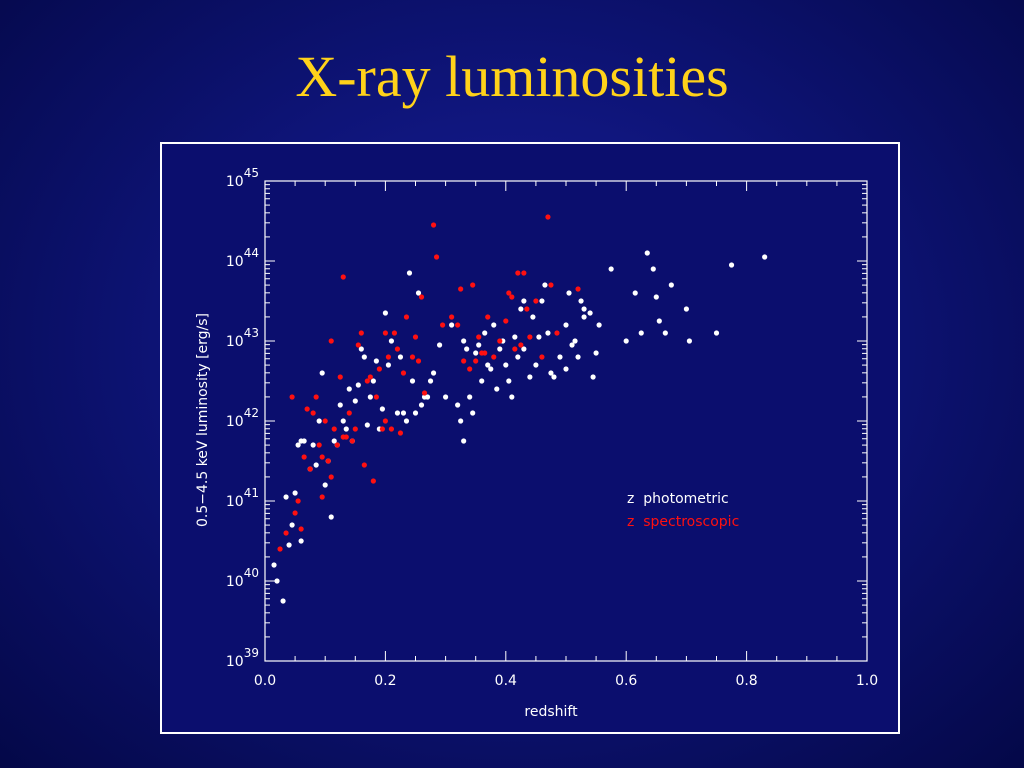 This screenshot has width=1024, height=768. Describe the element at coordinates (242, 498) in the screenshot. I see `y-tick-label: 1041` at that location.